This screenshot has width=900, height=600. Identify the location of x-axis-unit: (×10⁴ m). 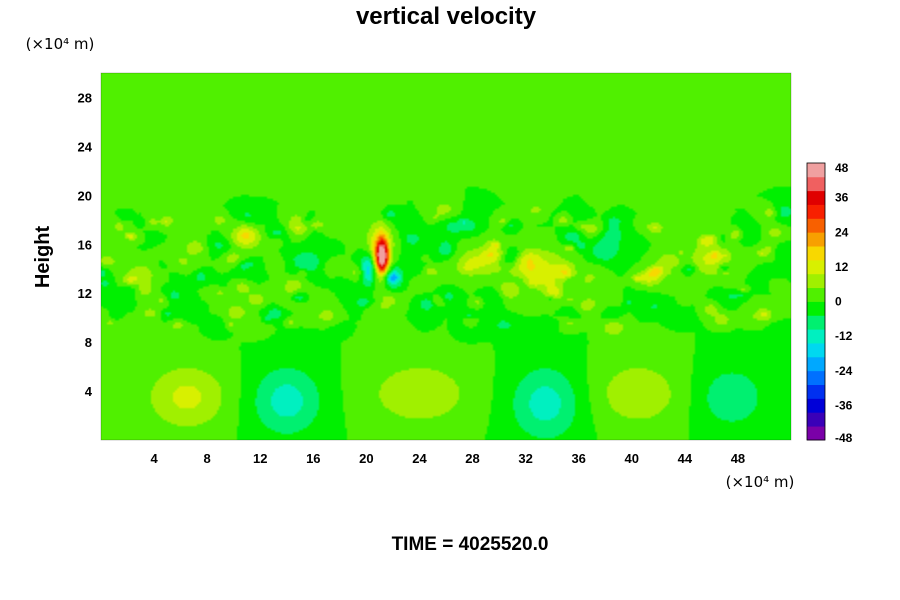
(760, 482).